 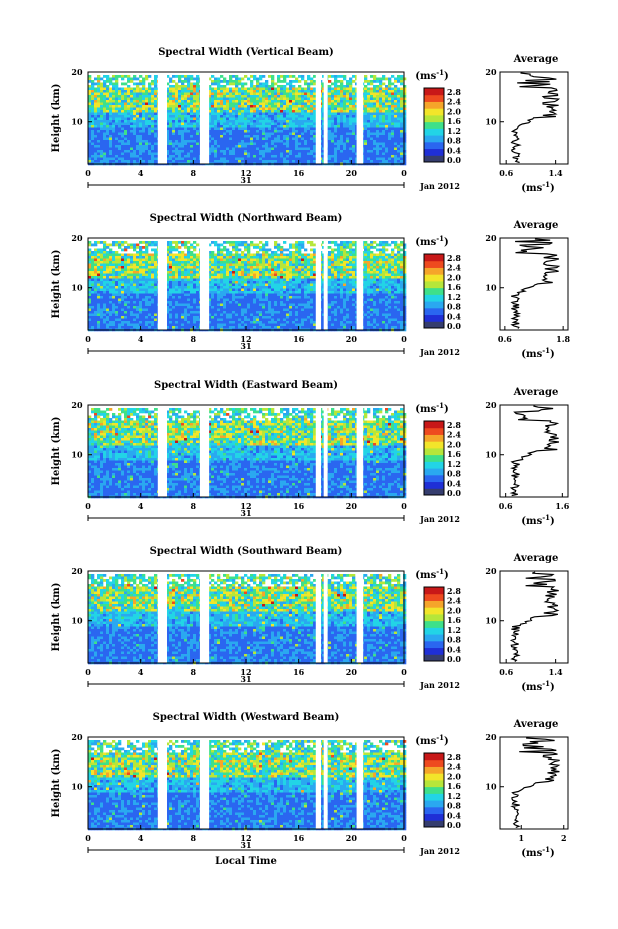 What do you see at coordinates (77, 72) in the screenshot?
I see `y-tick-label: 20` at bounding box center [77, 72].